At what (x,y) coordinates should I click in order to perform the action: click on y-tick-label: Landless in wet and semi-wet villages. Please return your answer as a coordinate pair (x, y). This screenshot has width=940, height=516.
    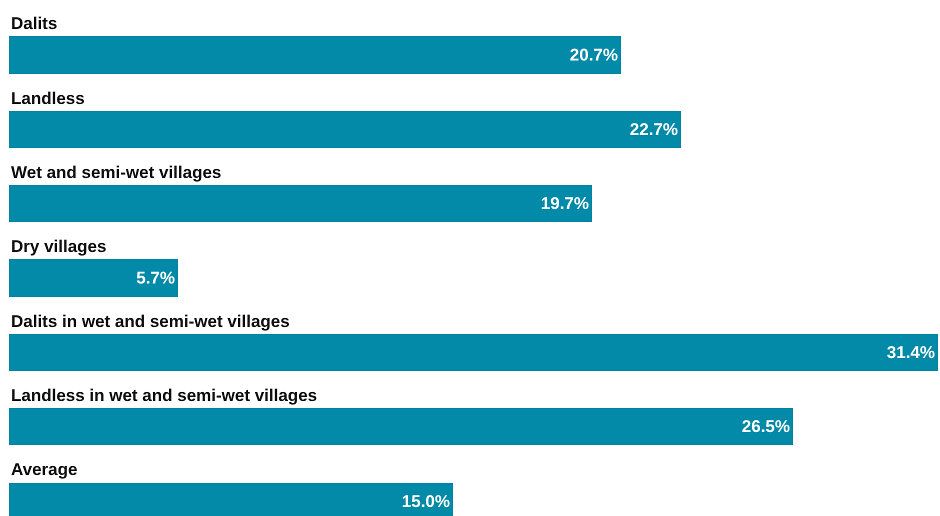
    Looking at the image, I should click on (164, 395).